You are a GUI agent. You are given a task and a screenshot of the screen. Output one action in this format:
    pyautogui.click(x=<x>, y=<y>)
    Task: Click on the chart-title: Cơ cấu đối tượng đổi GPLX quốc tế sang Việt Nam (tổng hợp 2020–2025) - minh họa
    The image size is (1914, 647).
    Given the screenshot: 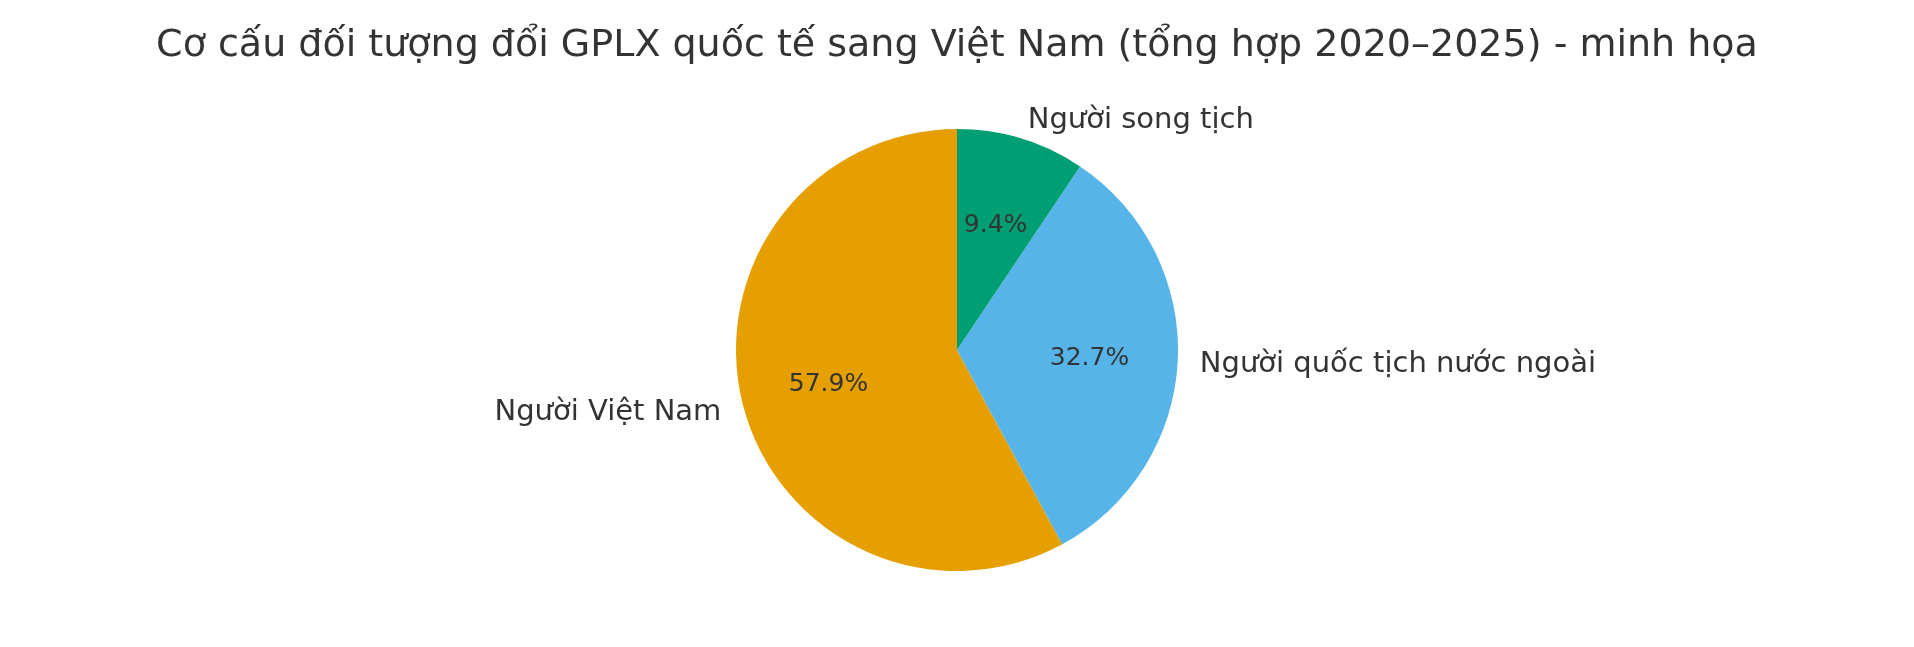 What is the action you would take?
    pyautogui.click(x=957, y=43)
    